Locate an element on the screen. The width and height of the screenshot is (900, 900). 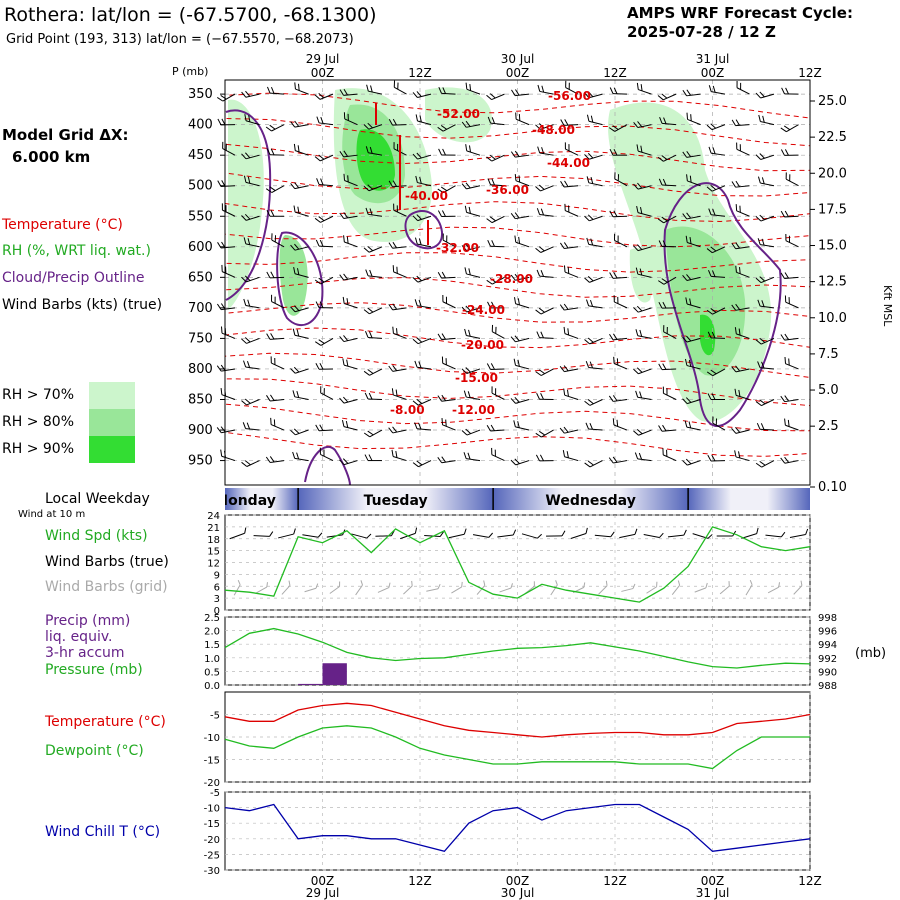
wind-barbs-legend: Wind Barbs (kts) (true) is located at coordinates (82, 305).